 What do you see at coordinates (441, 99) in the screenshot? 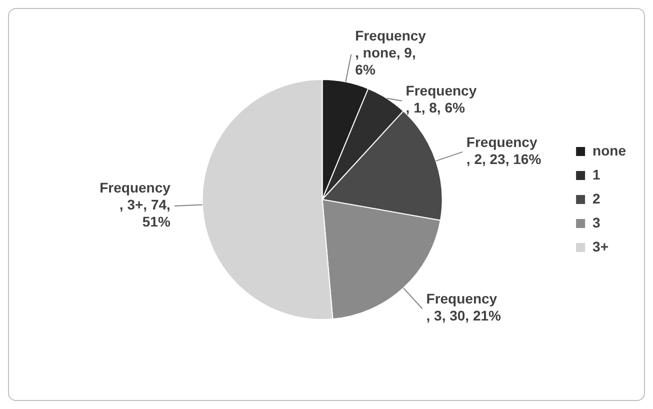
I see `data-label: Frequency, 1, 8, 6%` at bounding box center [441, 99].